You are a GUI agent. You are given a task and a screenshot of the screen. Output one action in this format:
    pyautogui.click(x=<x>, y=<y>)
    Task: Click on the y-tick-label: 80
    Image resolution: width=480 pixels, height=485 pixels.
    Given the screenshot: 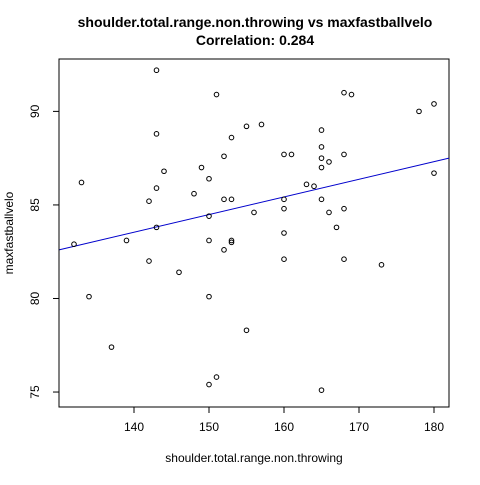 What is the action you would take?
    pyautogui.click(x=35, y=298)
    